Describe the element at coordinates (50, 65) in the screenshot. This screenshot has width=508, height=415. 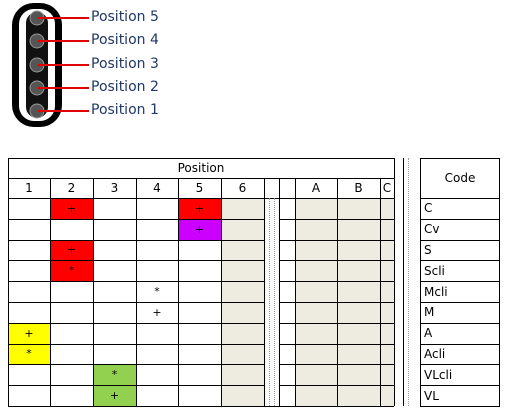
I see `rotary-switch-diagram` at that location.